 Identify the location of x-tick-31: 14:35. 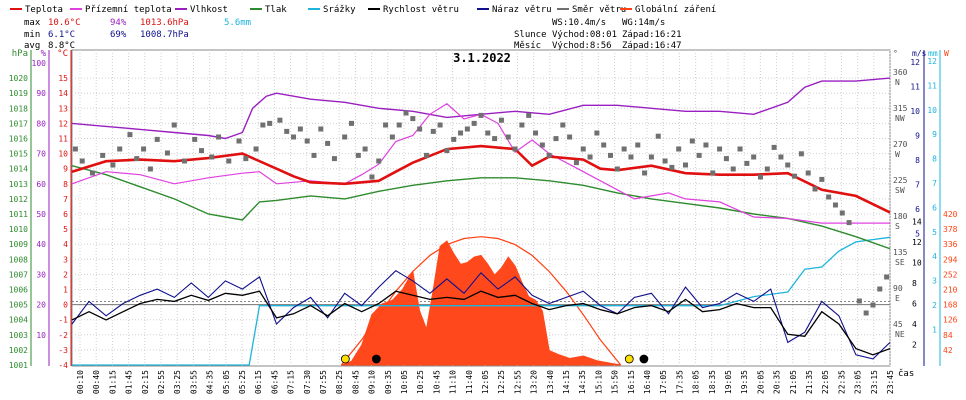
(582, 382).